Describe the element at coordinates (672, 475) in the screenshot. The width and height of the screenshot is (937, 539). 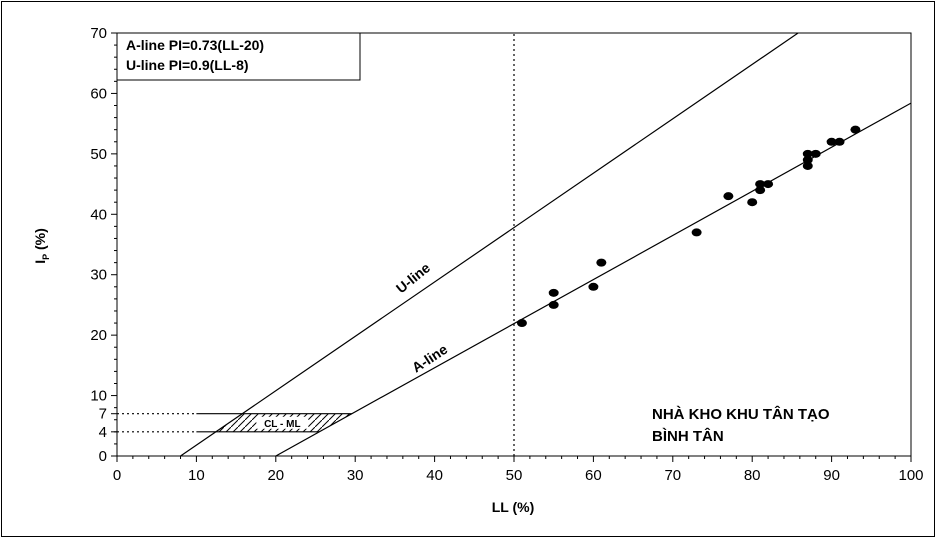
I see `x-tick-label: 70` at that location.